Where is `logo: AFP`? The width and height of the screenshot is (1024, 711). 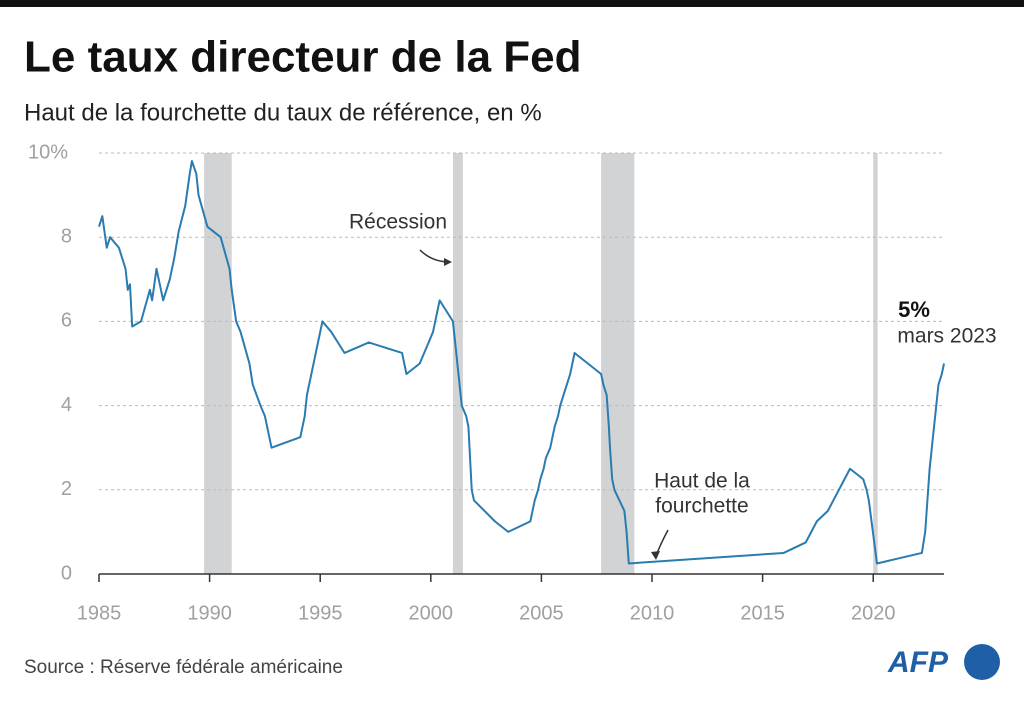 logo: AFP is located at coordinates (918, 662).